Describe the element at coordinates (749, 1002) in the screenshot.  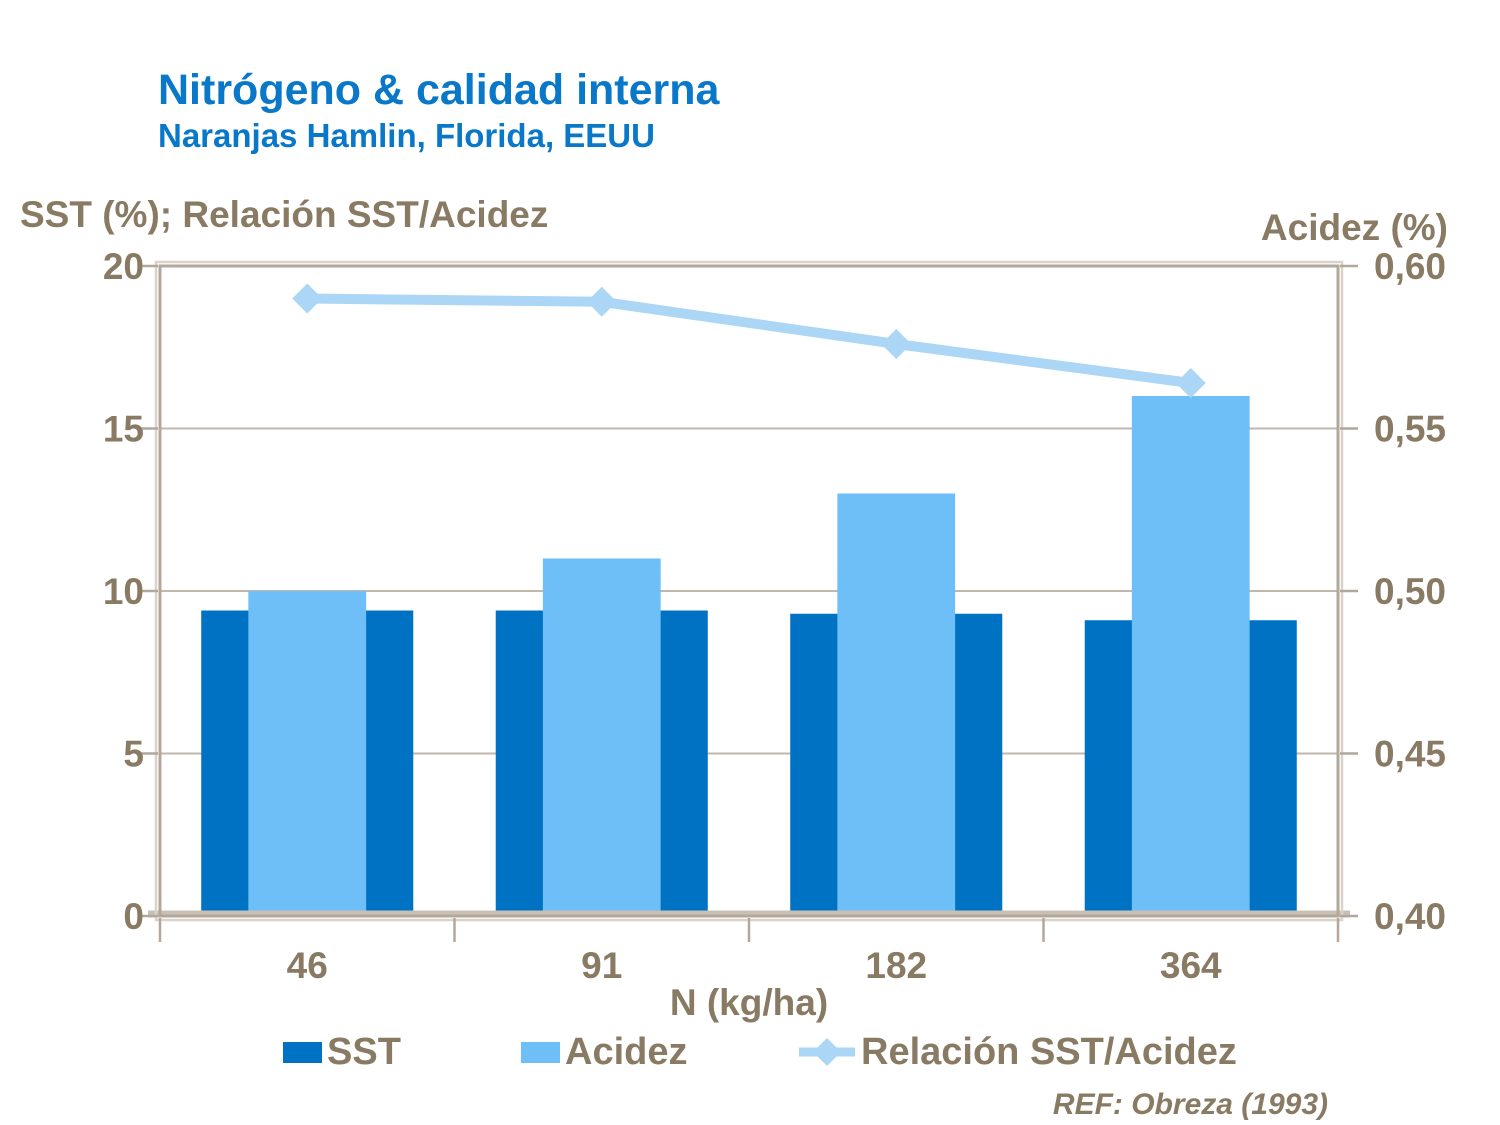
I see `x-axis-title: N (kg/ha)` at that location.